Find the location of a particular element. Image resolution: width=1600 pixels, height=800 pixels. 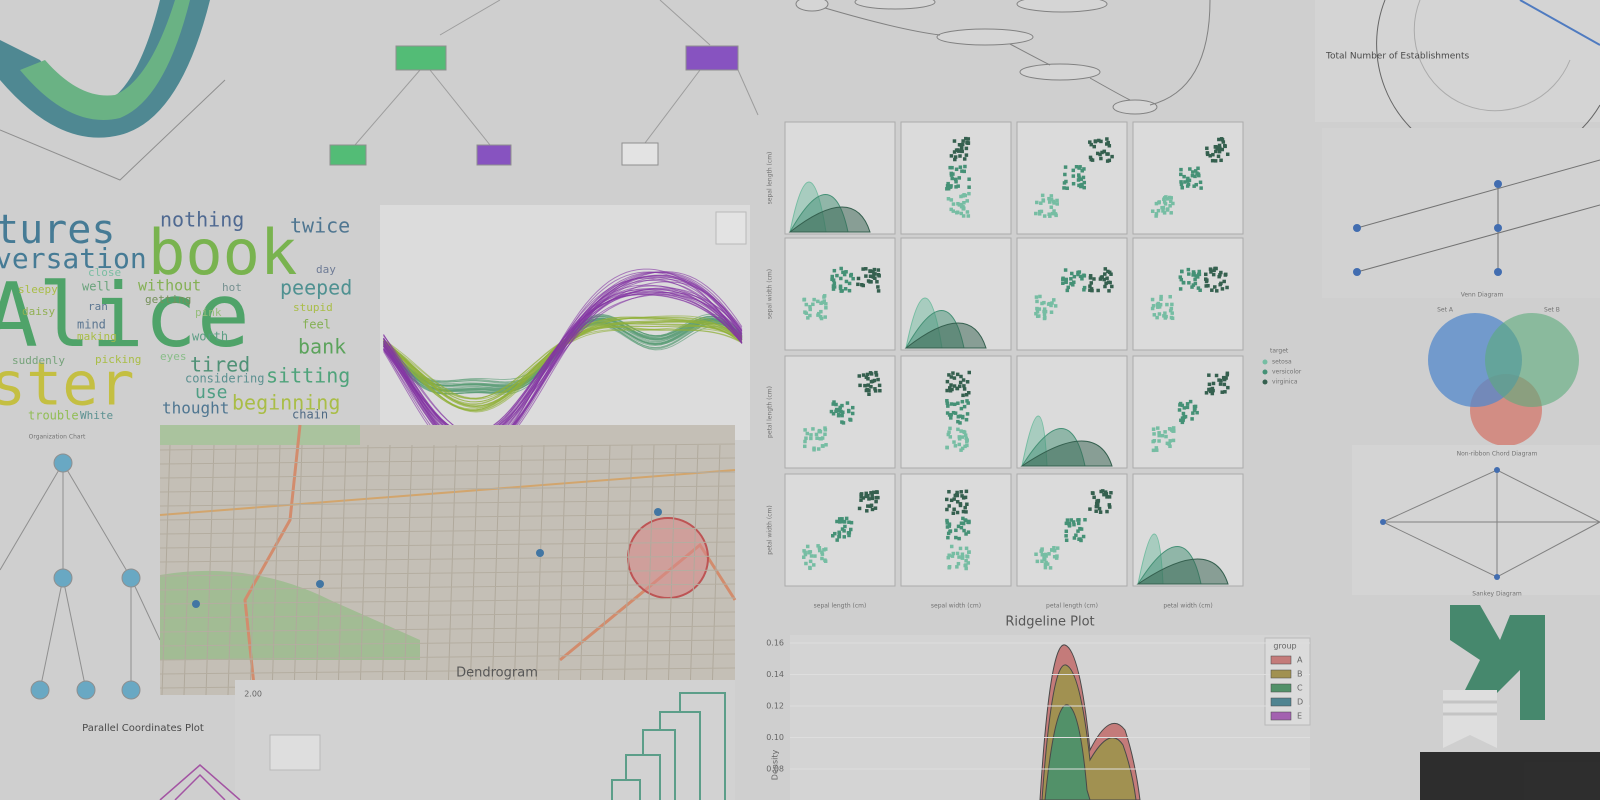

y-tick-label: 0.14 is located at coordinates (775, 674).